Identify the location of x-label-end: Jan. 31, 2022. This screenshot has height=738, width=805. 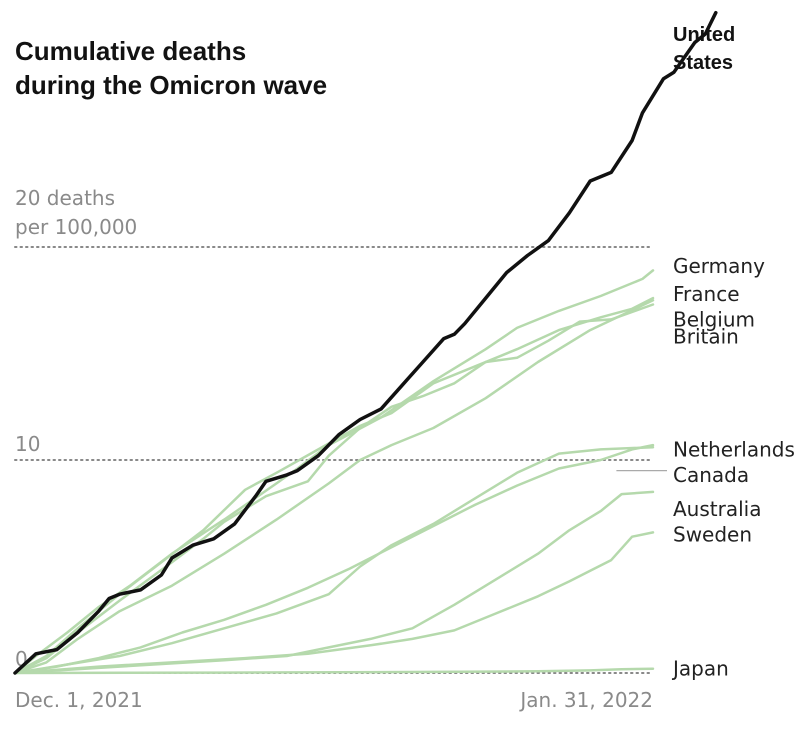
(585, 700).